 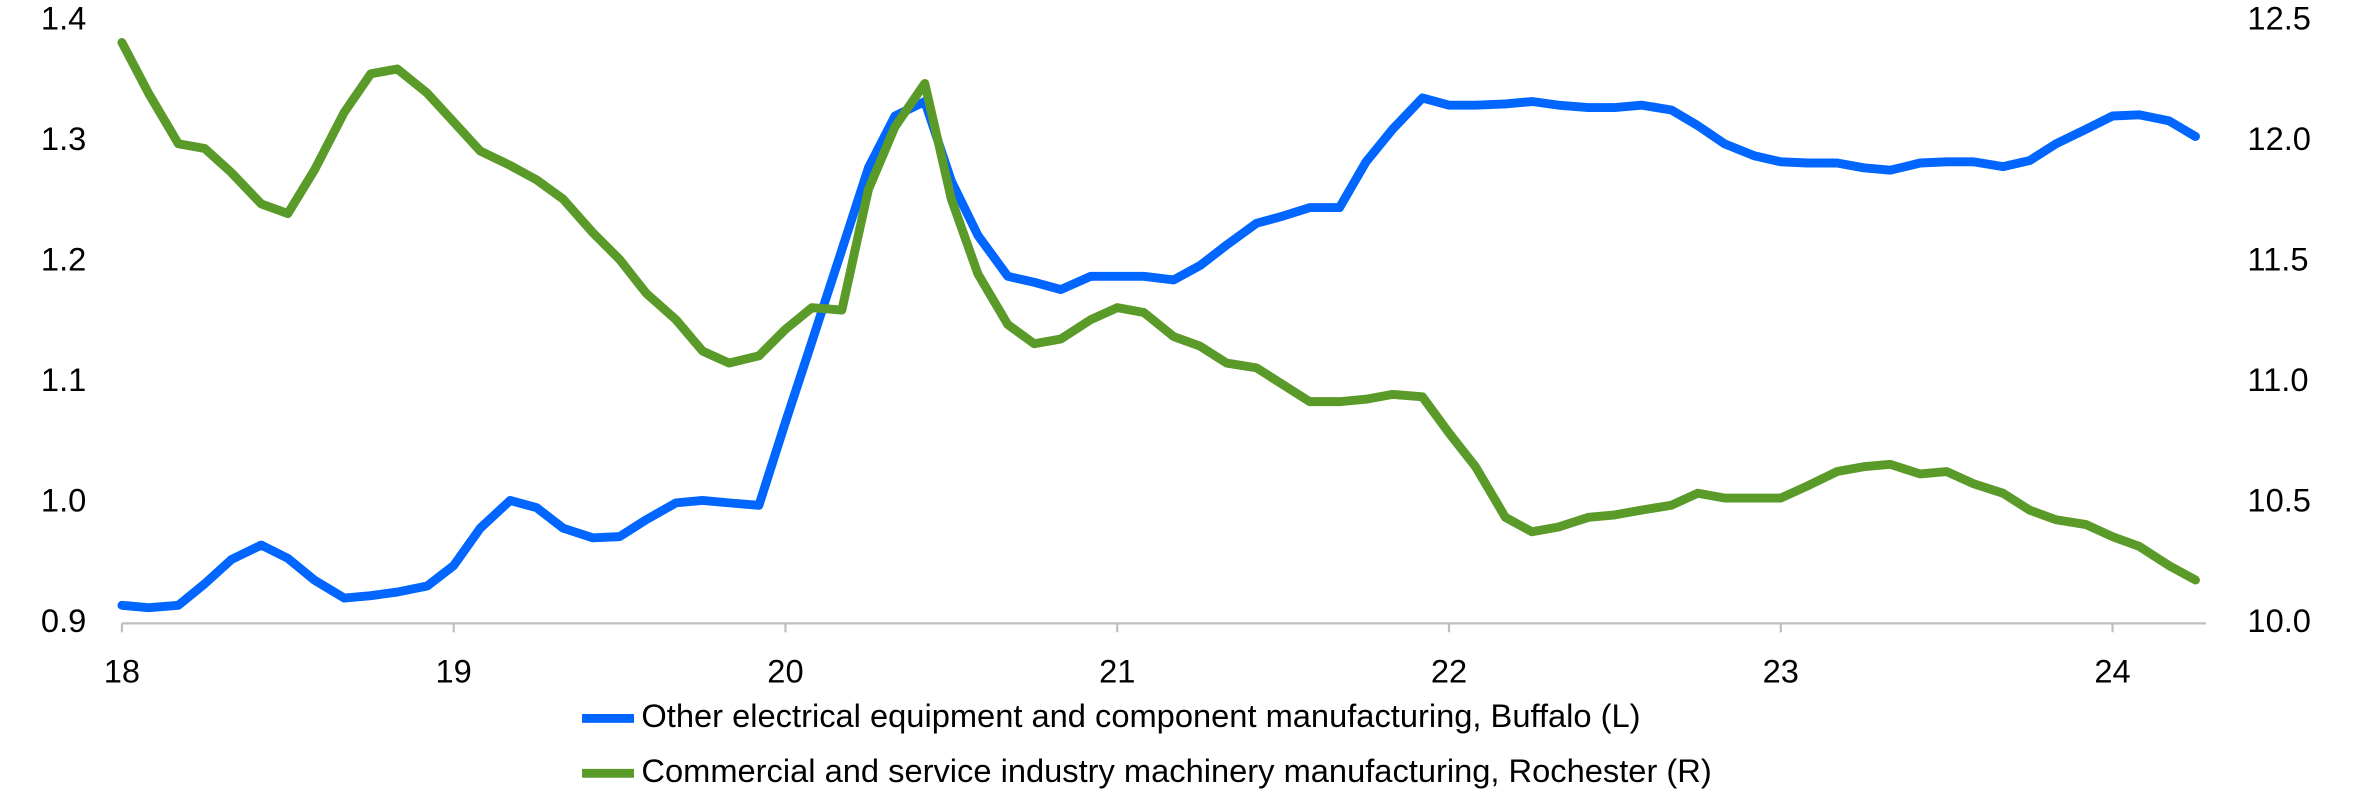 I want to click on x-tick-label: 18, so click(x=122, y=670).